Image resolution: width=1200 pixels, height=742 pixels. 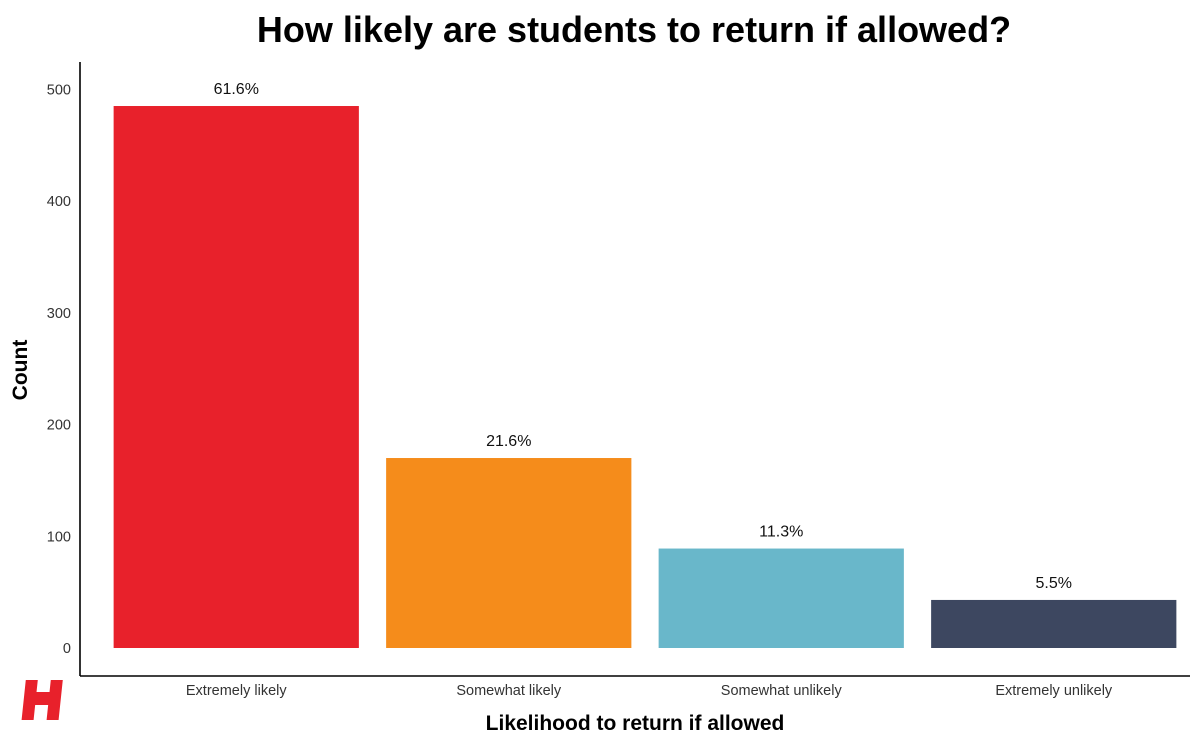 What do you see at coordinates (508, 441) in the screenshot?
I see `data-label: 21.6%` at bounding box center [508, 441].